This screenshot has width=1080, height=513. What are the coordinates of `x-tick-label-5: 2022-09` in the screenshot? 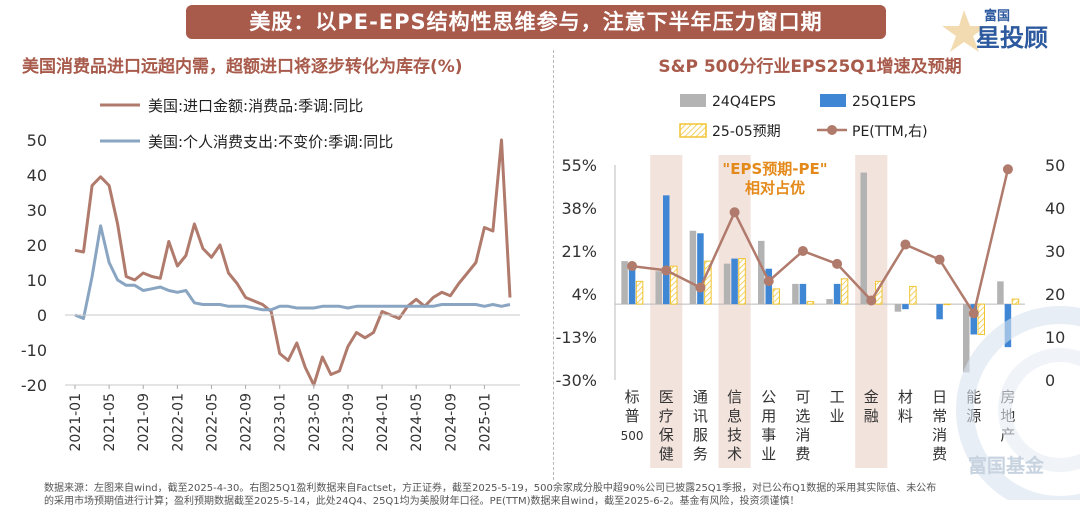 It's located at (247, 422).